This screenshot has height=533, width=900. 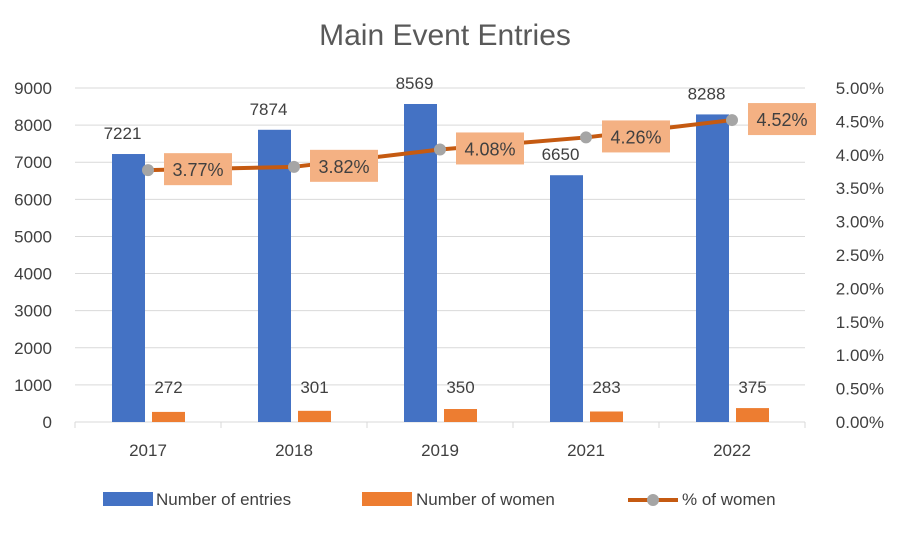 I want to click on left-tick-label: 1000, so click(x=33, y=385).